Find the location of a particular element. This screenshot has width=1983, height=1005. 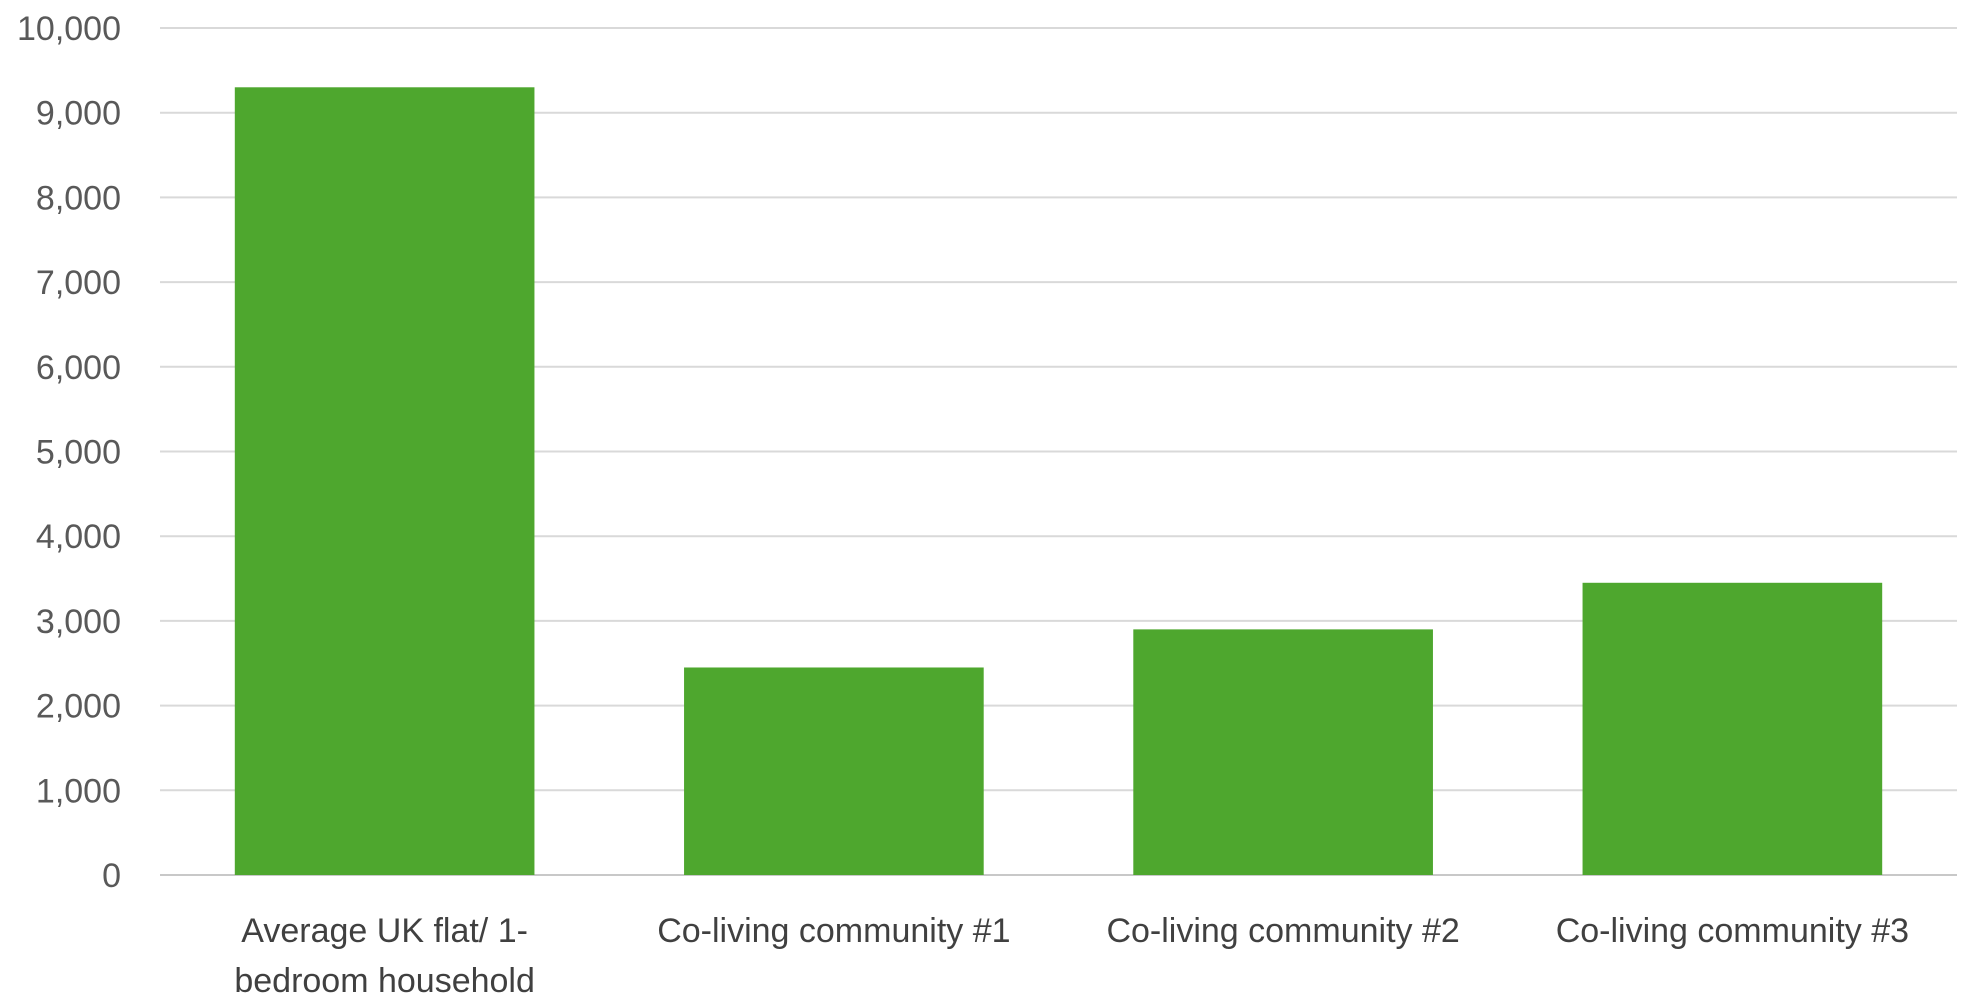

y-tick-label: 3,000 is located at coordinates (78, 622).